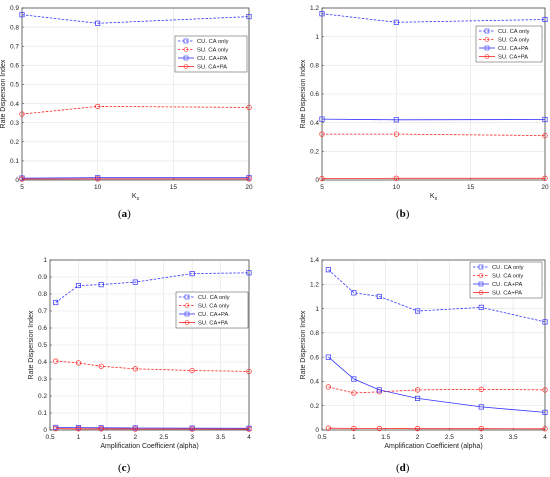  What do you see at coordinates (214, 298) in the screenshot?
I see `legend-entry-label: CU. CA only` at bounding box center [214, 298].